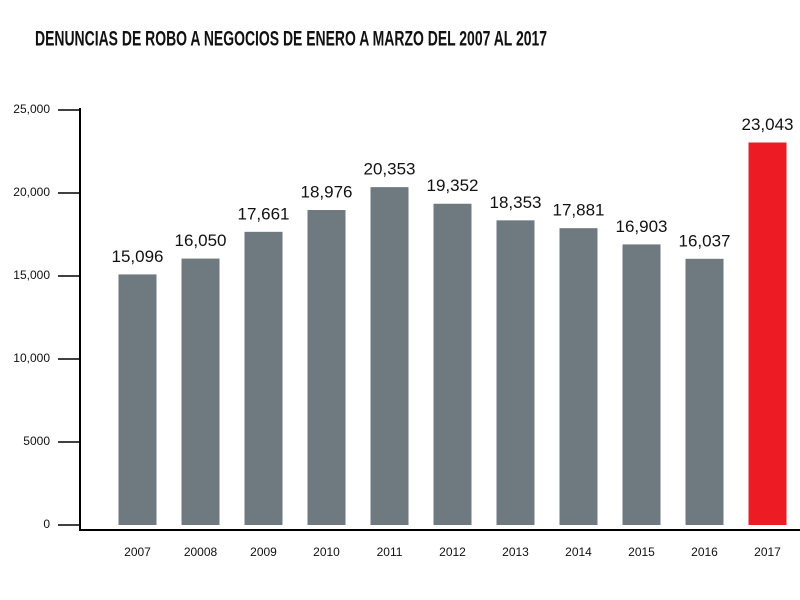  What do you see at coordinates (579, 210) in the screenshot?
I see `value-label: 17,881` at bounding box center [579, 210].